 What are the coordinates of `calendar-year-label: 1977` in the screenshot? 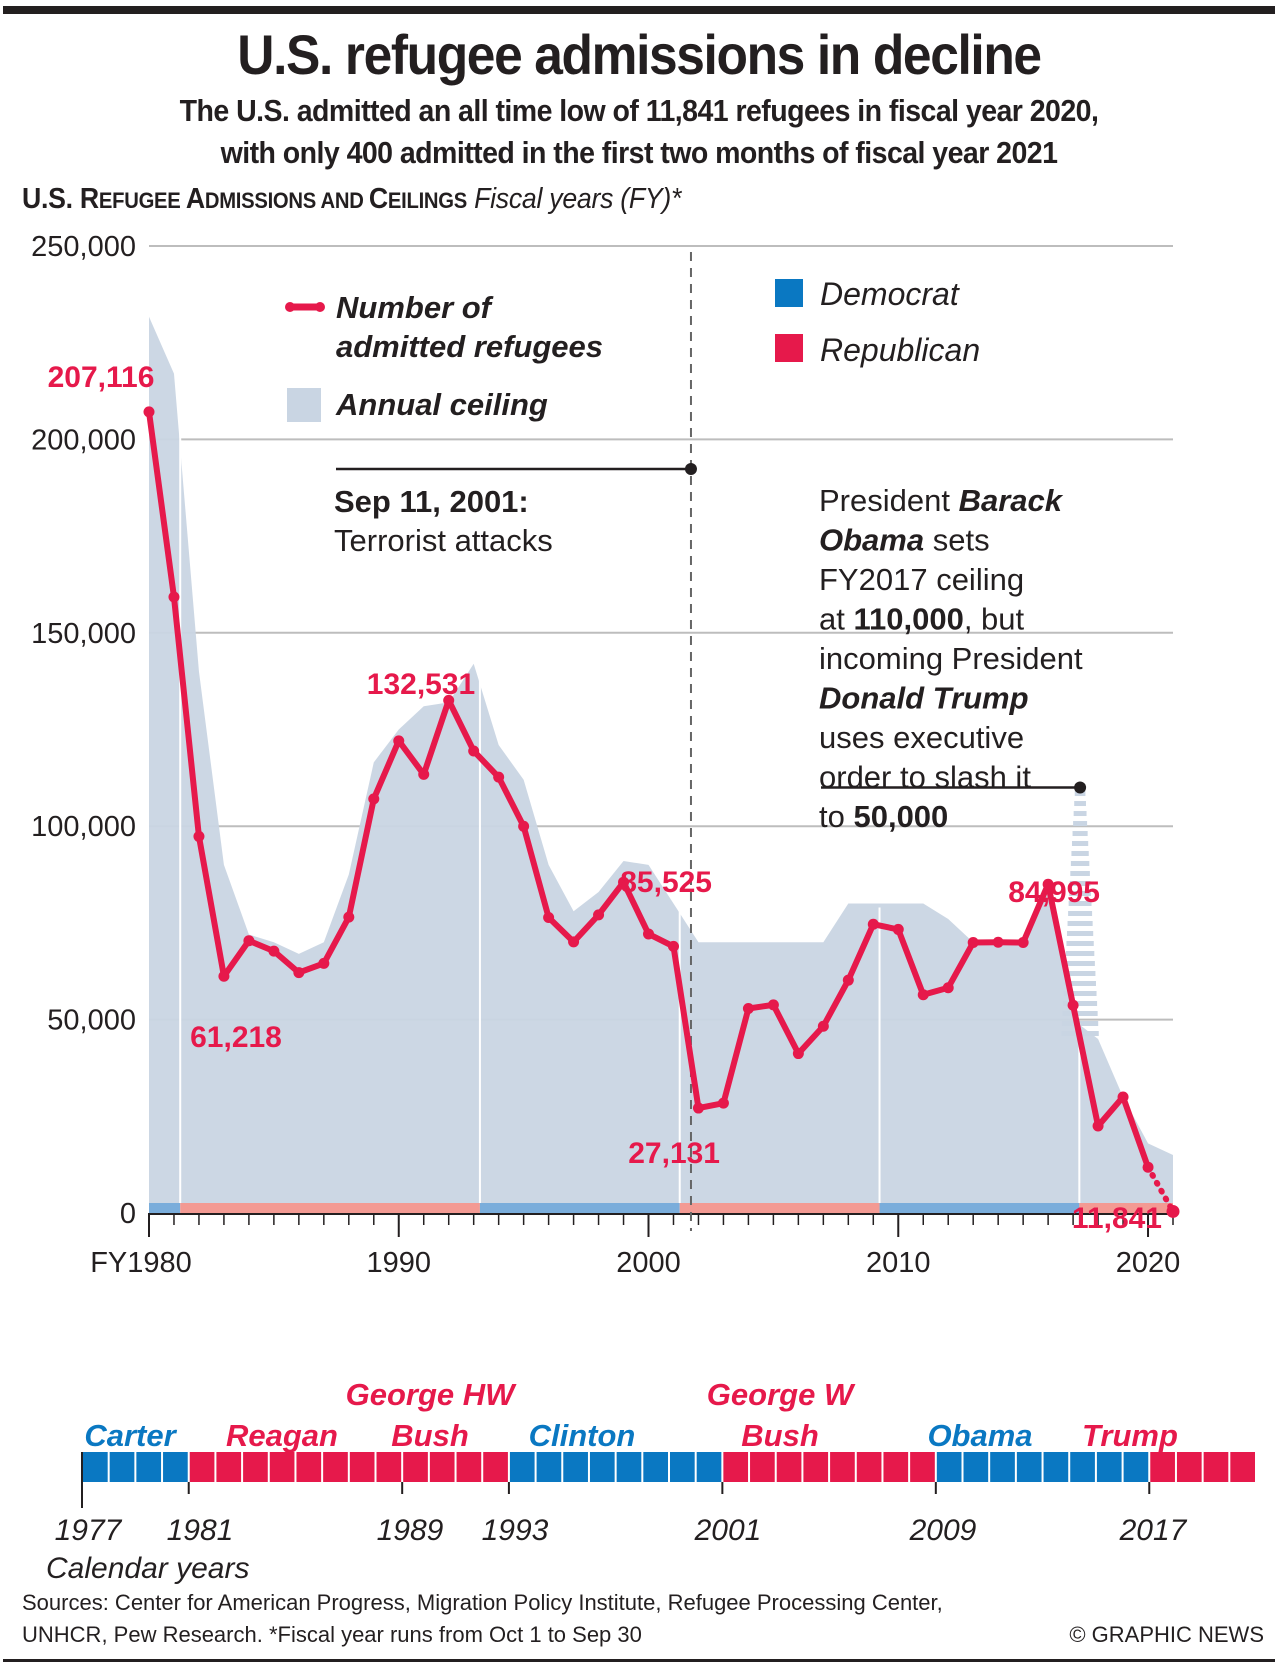 It's located at (89, 1530).